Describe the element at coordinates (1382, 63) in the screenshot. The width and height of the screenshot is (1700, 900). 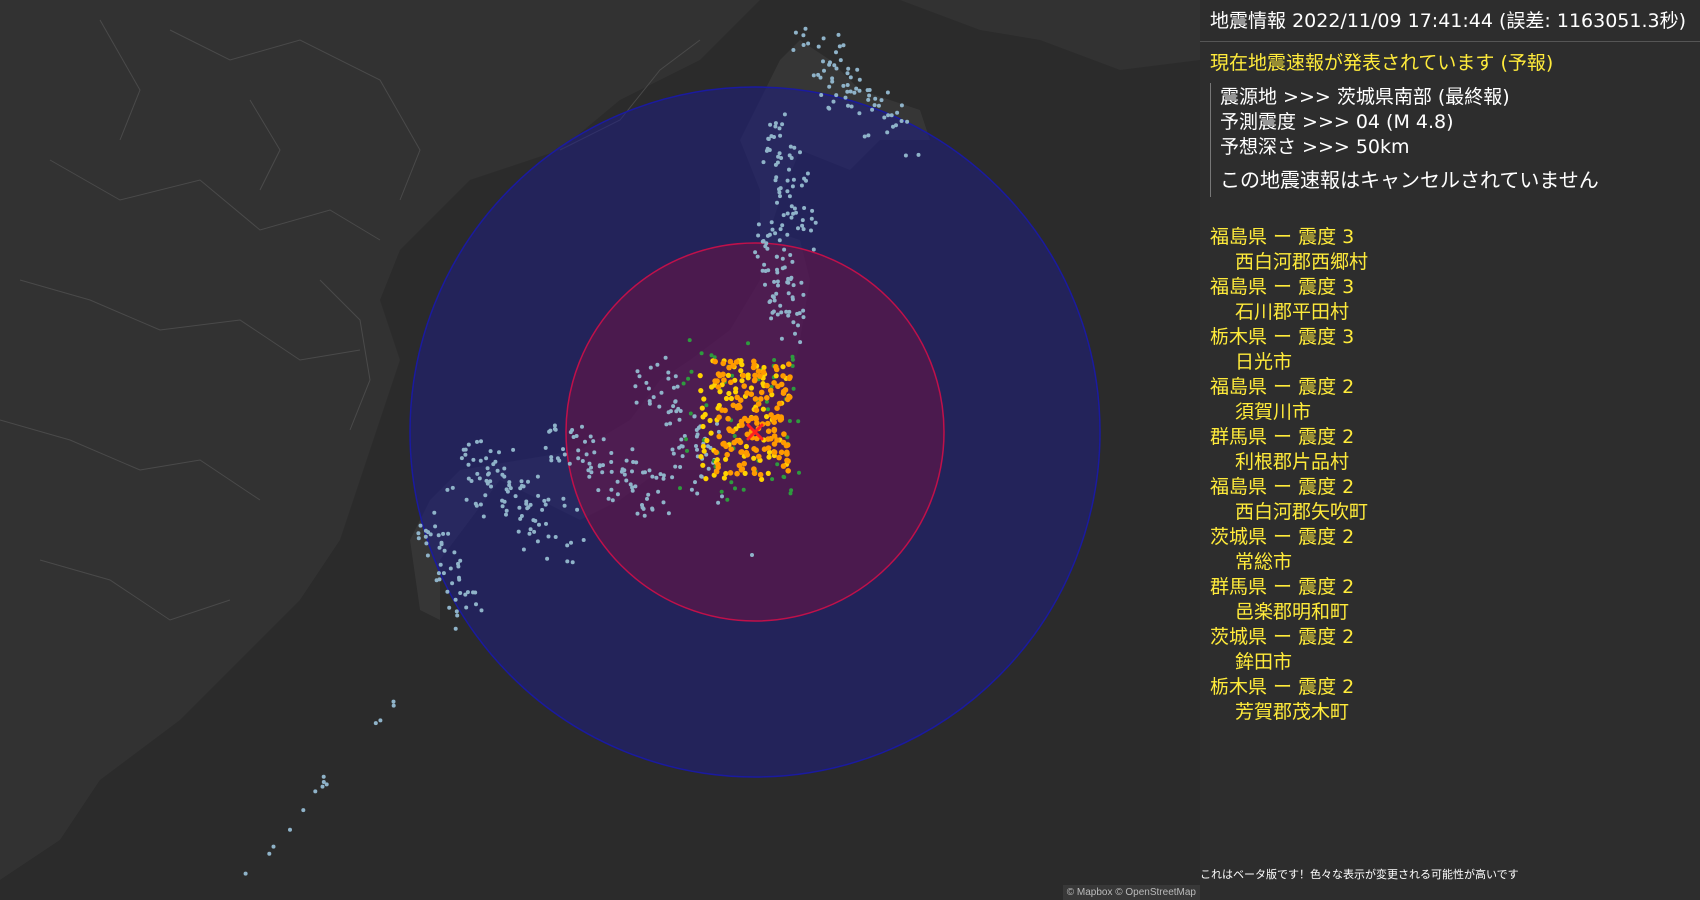
I see `alert-status: 現在地震速報が発表されています (予報)` at that location.